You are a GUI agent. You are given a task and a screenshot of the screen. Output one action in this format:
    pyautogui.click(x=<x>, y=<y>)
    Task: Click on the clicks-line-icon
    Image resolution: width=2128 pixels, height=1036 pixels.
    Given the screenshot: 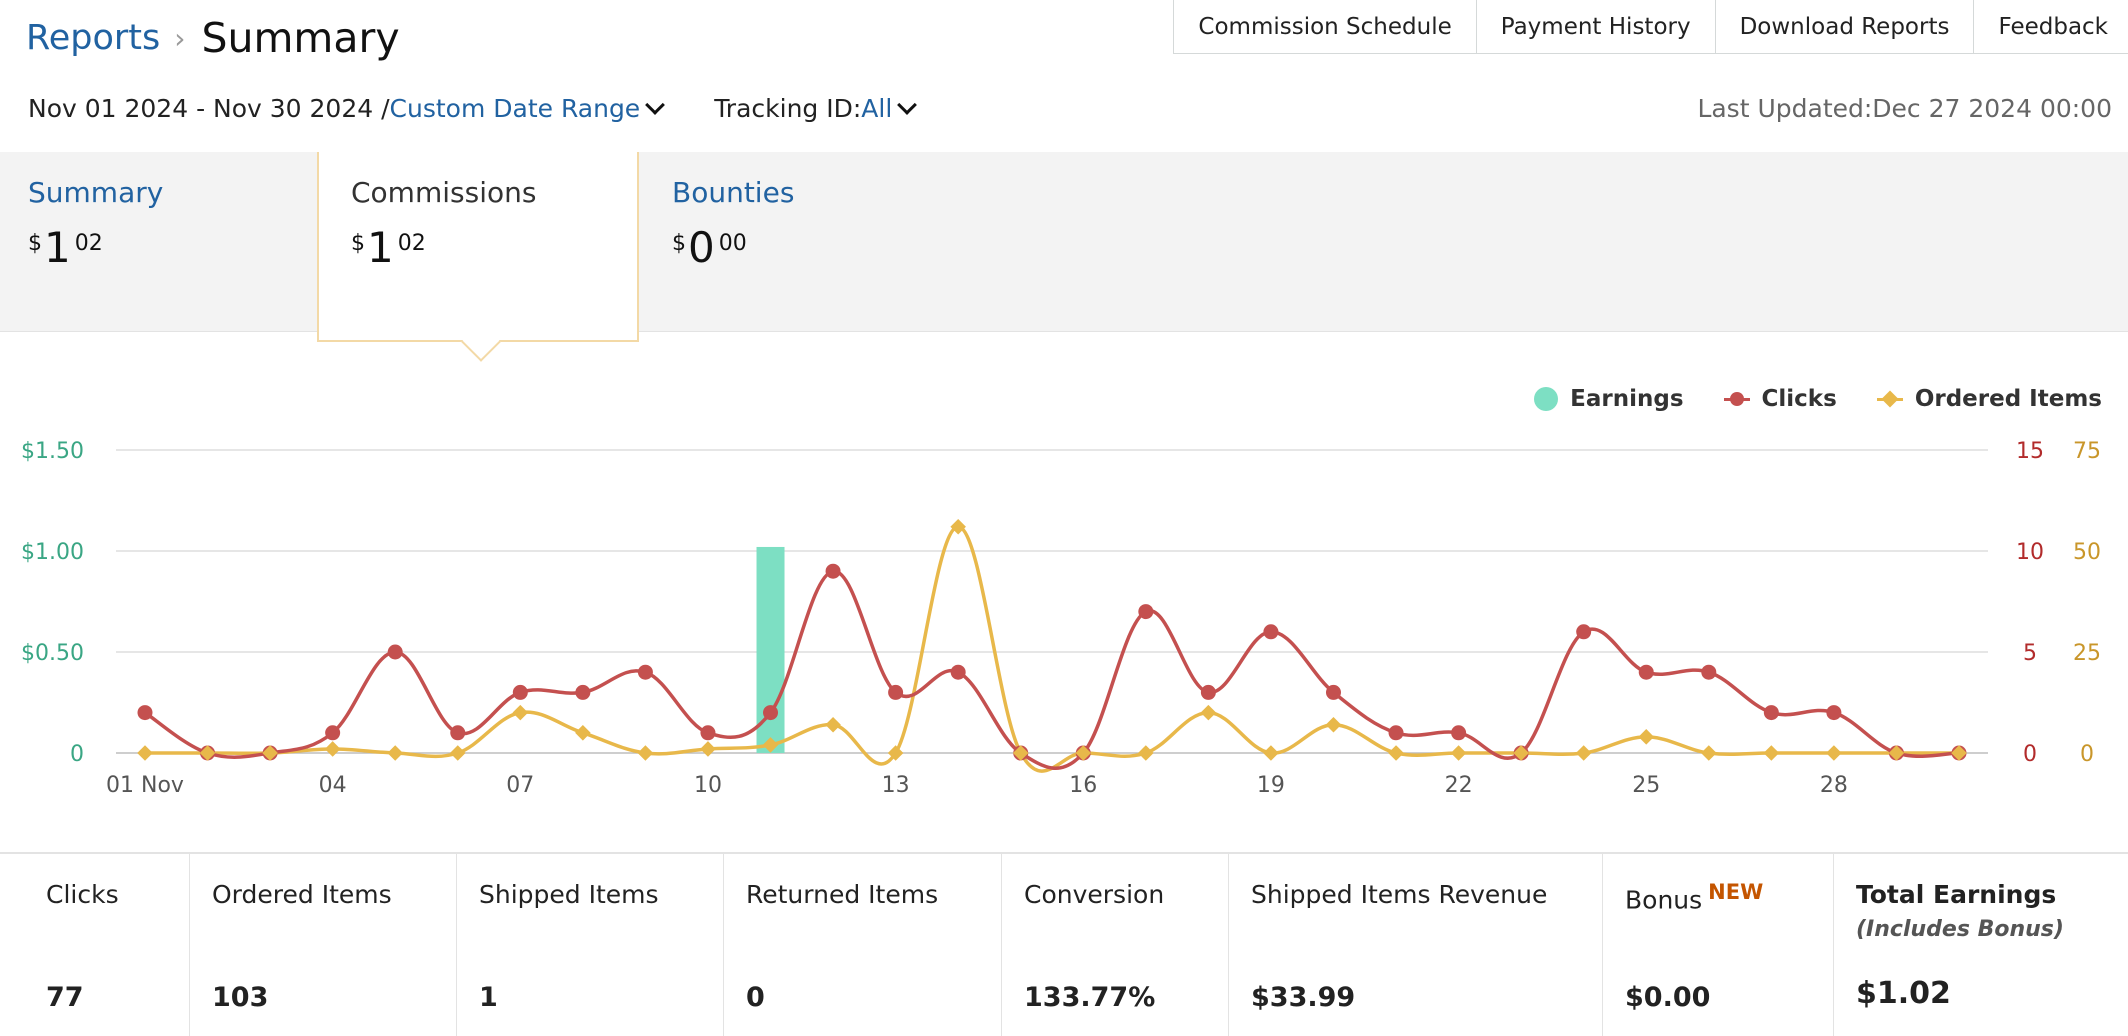 What is the action you would take?
    pyautogui.click(x=1736, y=398)
    